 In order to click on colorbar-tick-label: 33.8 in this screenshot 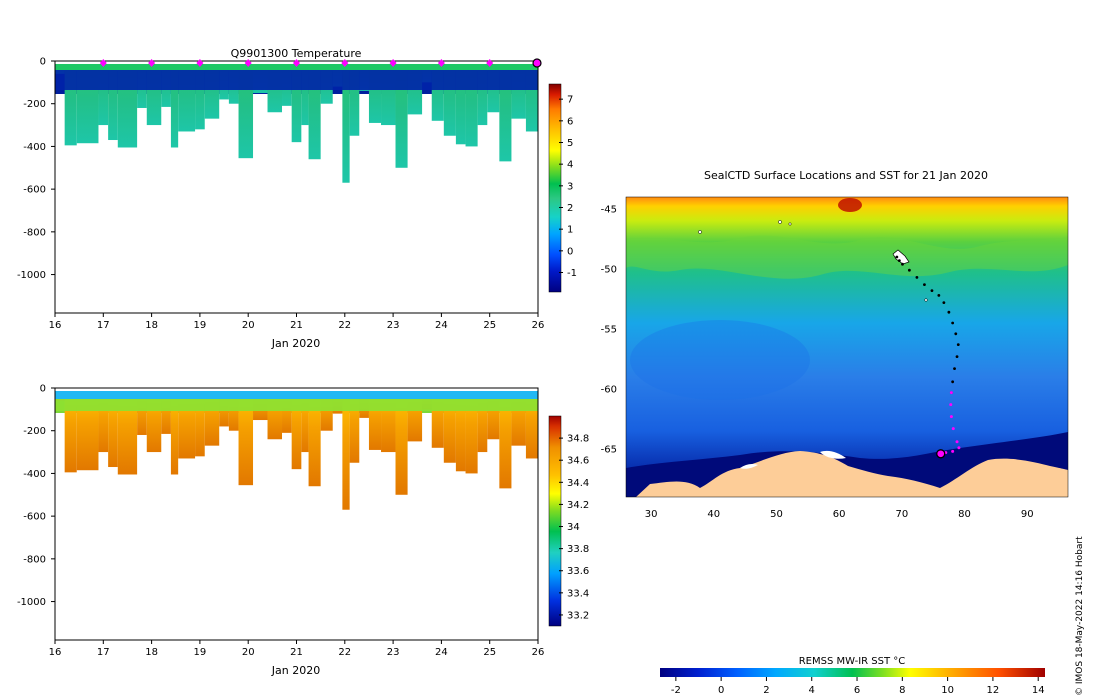, I will do `click(578, 549)`.